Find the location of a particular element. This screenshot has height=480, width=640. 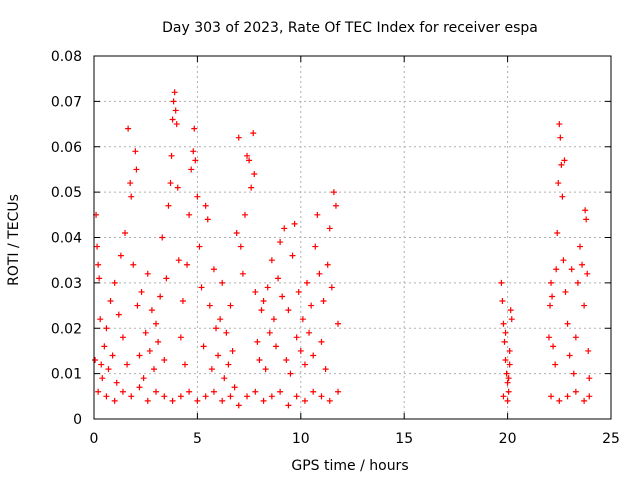

y-tick-label: 0.04 is located at coordinates (66, 239).